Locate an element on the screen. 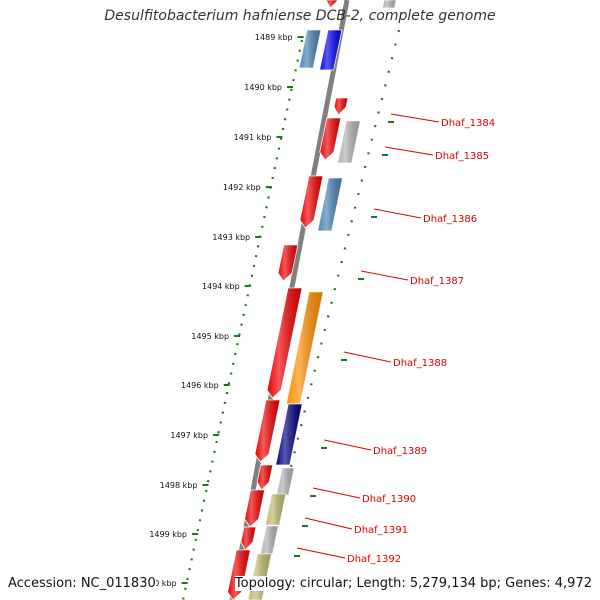 The width and height of the screenshot is (600, 600). gene-label: Dhaf_1391 is located at coordinates (381, 530).